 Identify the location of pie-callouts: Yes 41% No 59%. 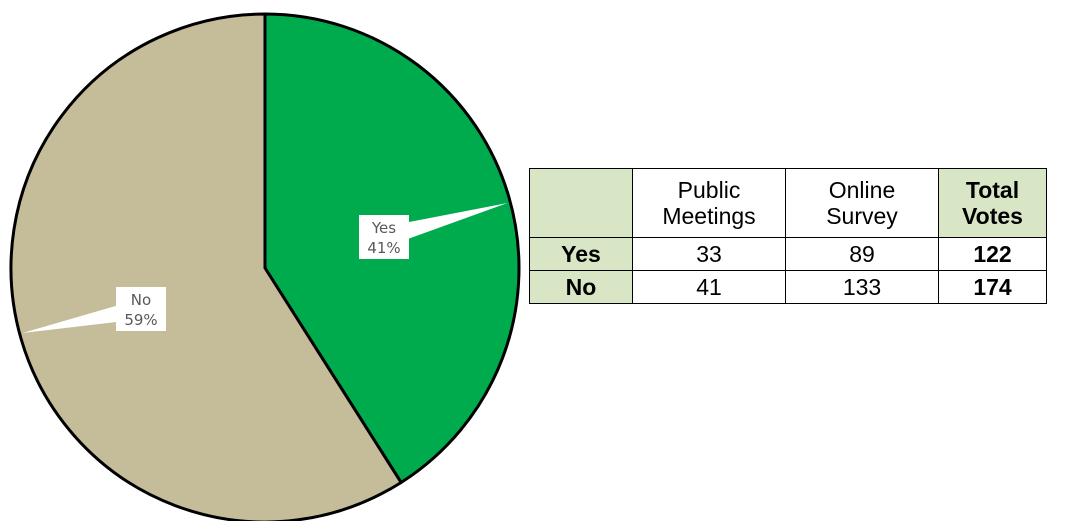
(265, 268).